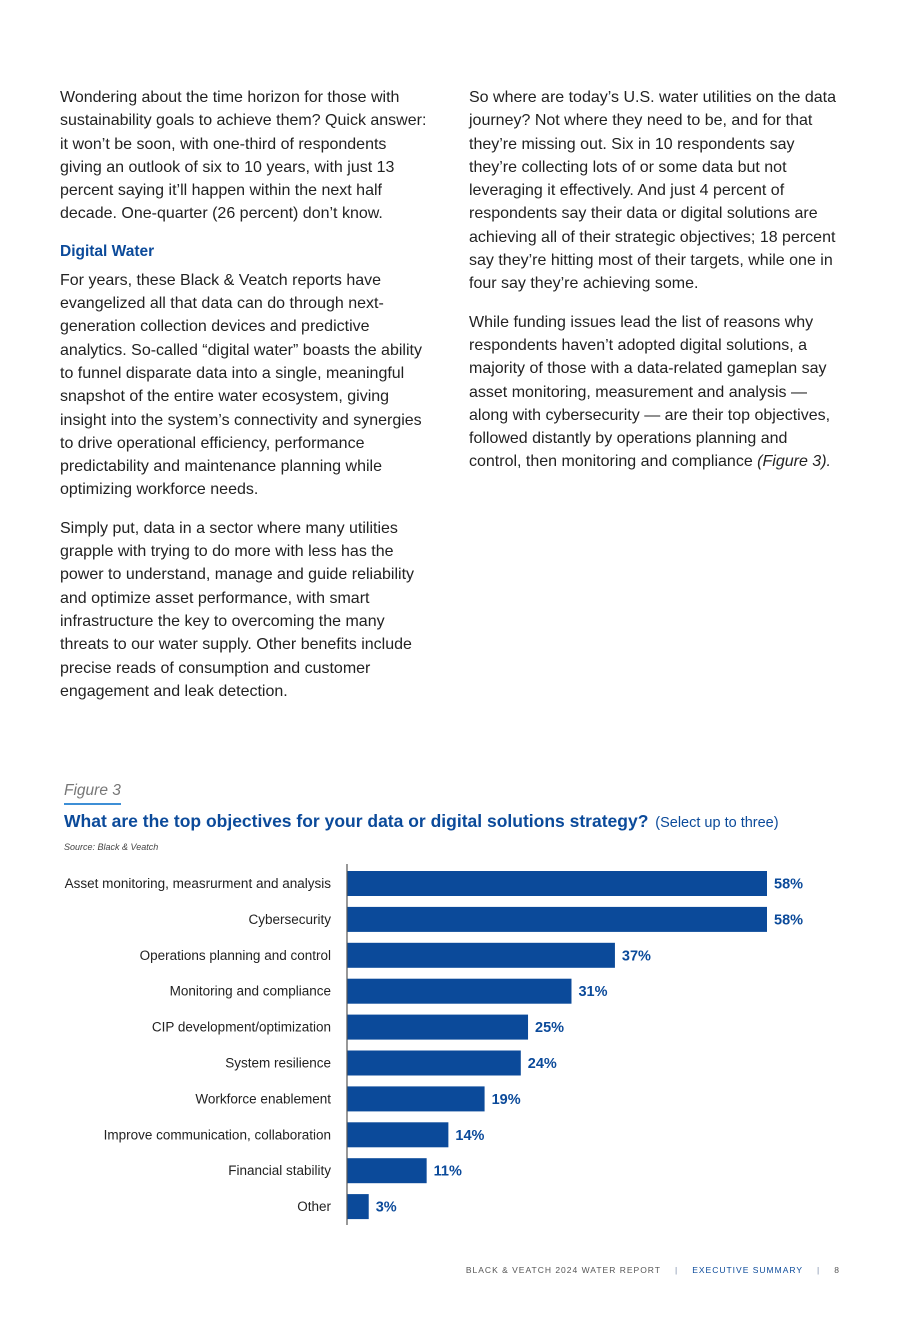 Image resolution: width=900 pixels, height=1320 pixels. What do you see at coordinates (469, 1136) in the screenshot?
I see `value-label: 14%` at bounding box center [469, 1136].